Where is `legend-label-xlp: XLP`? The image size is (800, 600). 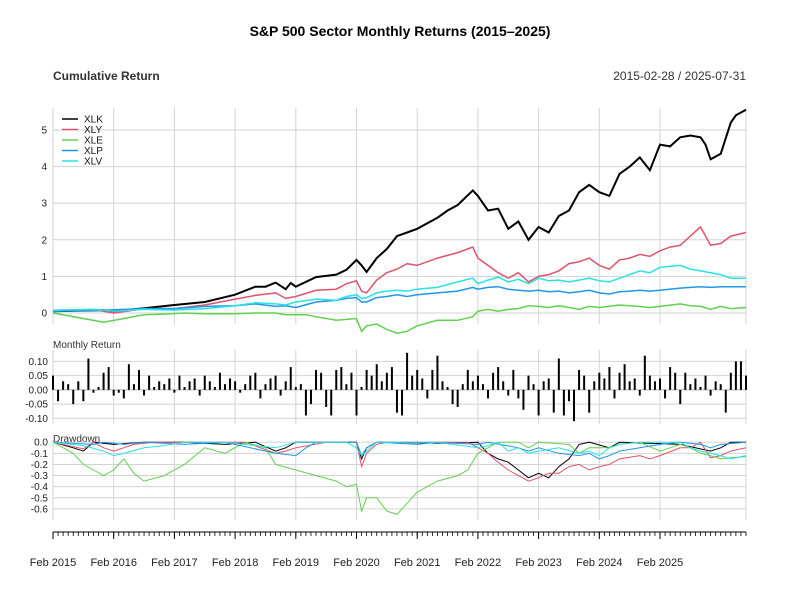
legend-label-xlp: XLP is located at coordinates (93, 151).